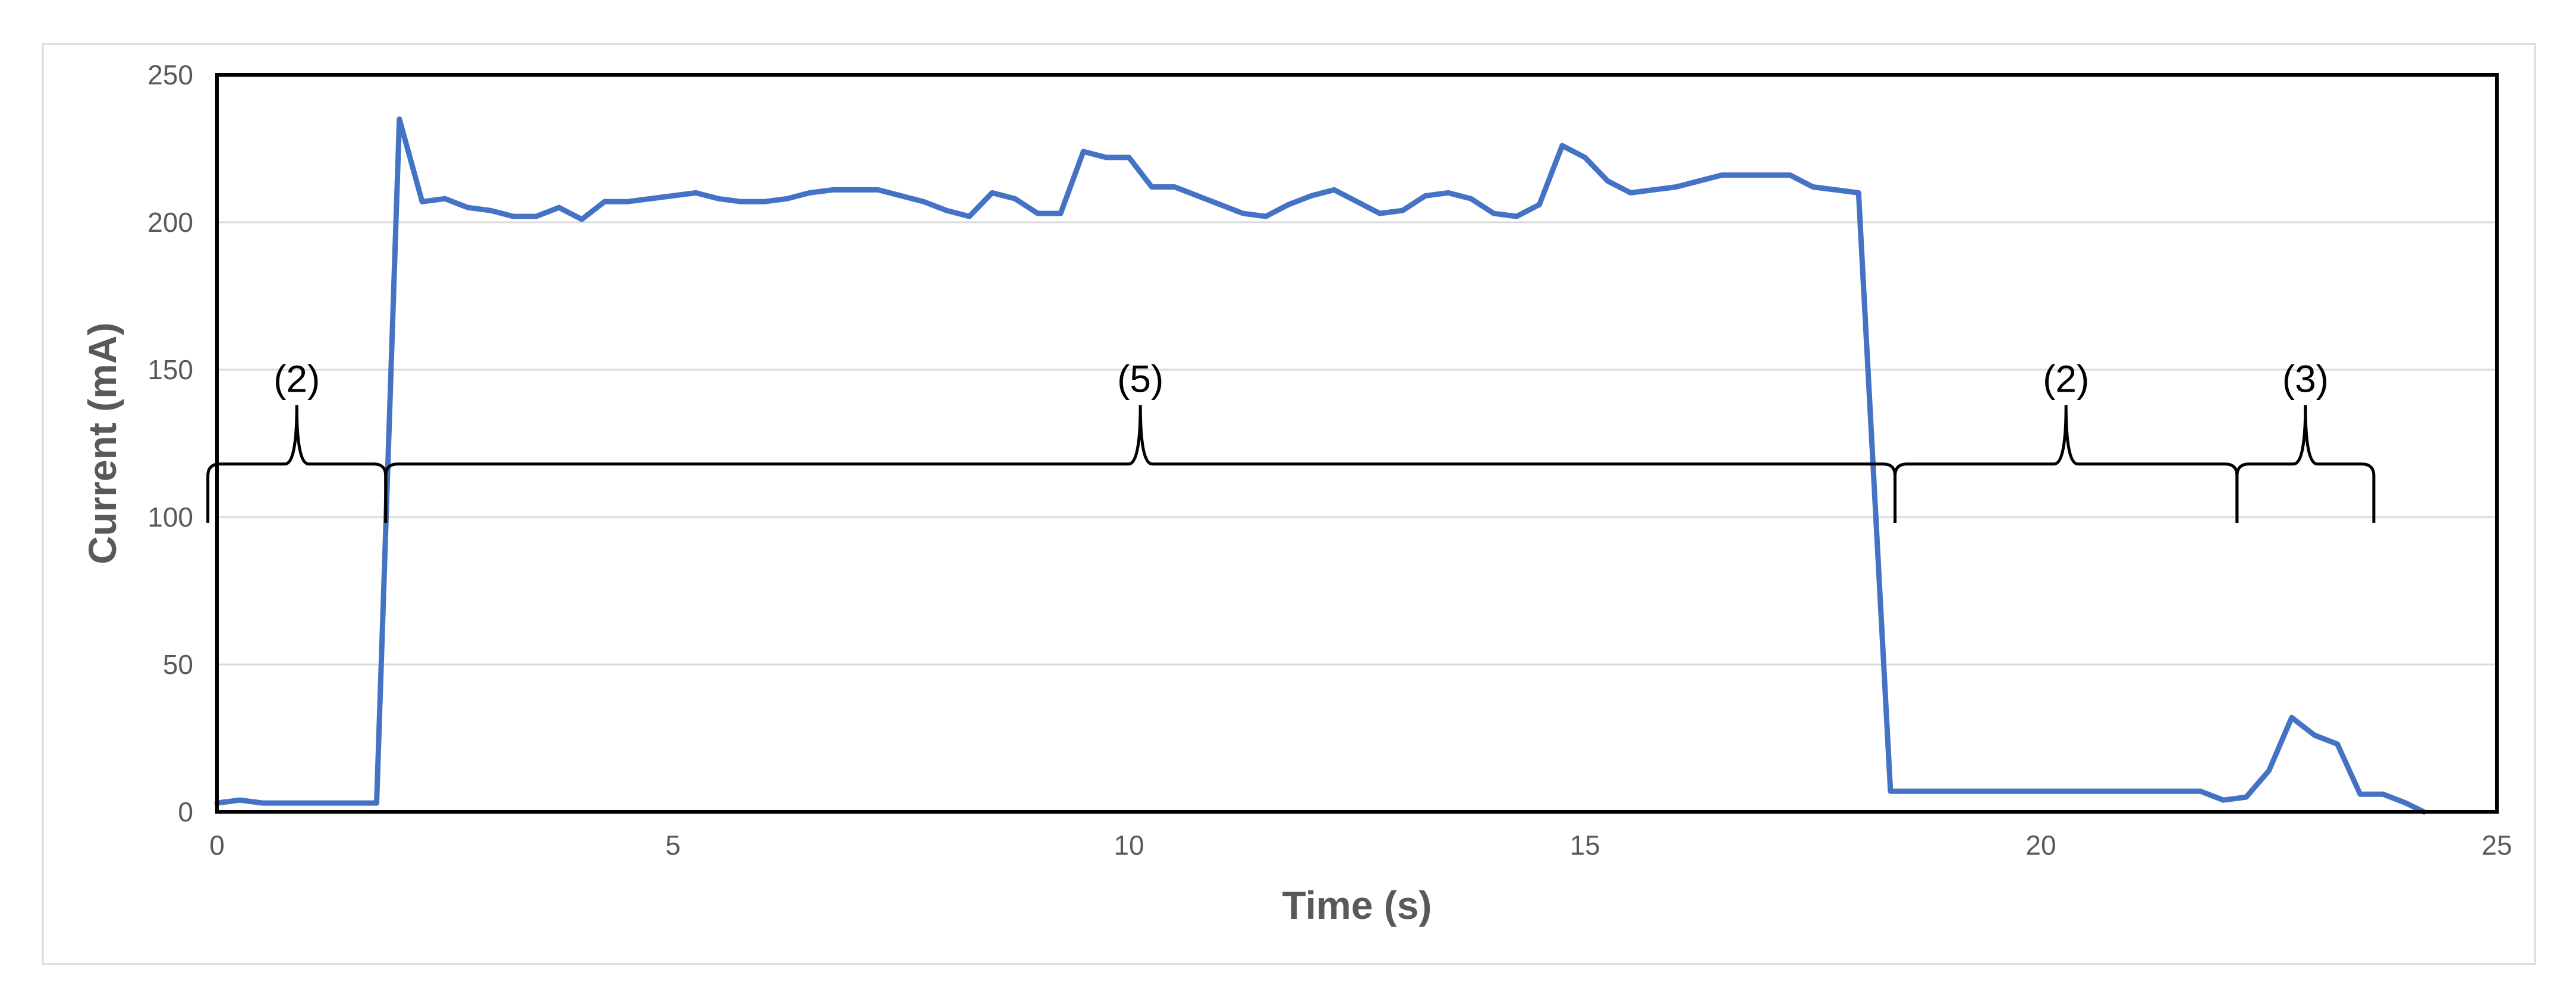 This screenshot has height=1008, width=2576. I want to click on phase-label: (3), so click(2305, 379).